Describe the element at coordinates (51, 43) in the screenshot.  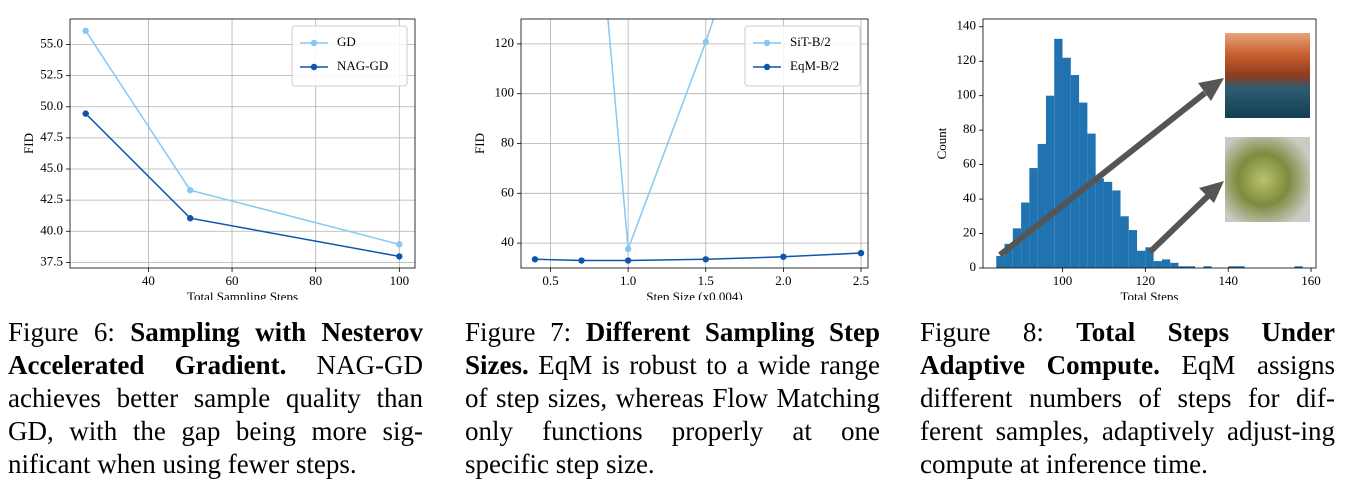
I see `y-tick-label: 55.0` at that location.